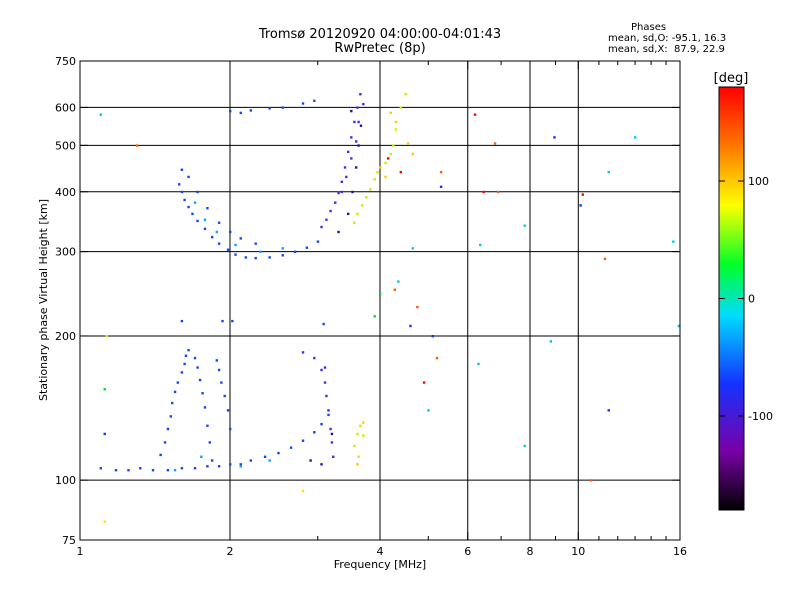 The width and height of the screenshot is (800, 600). Describe the element at coordinates (667, 38) in the screenshot. I see `stats-o-mode: mean, sd,O: -95.1, 16.3` at that location.